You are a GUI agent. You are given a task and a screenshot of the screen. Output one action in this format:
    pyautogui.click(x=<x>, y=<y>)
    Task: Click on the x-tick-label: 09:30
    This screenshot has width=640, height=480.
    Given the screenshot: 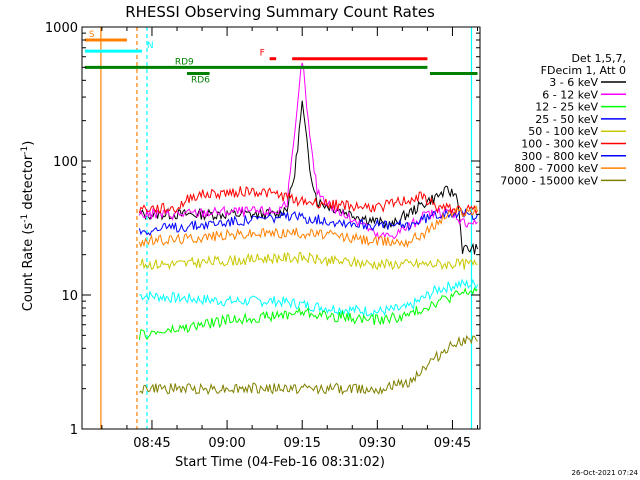 What is the action you would take?
    pyautogui.click(x=377, y=443)
    